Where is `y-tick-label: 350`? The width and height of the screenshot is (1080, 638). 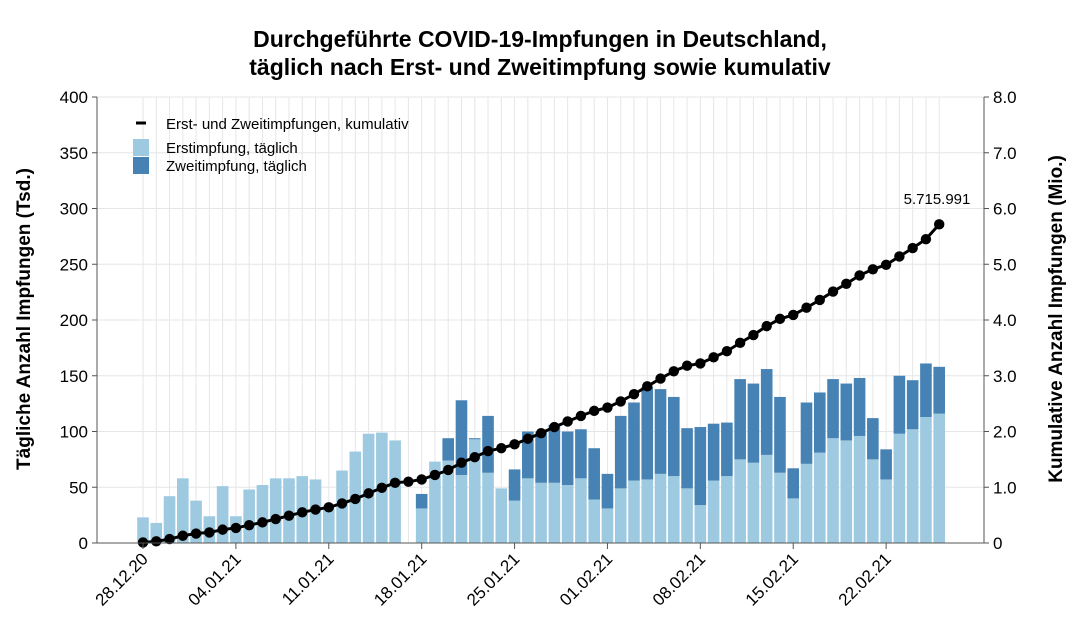
y-tick-label: 350 is located at coordinates (74, 153).